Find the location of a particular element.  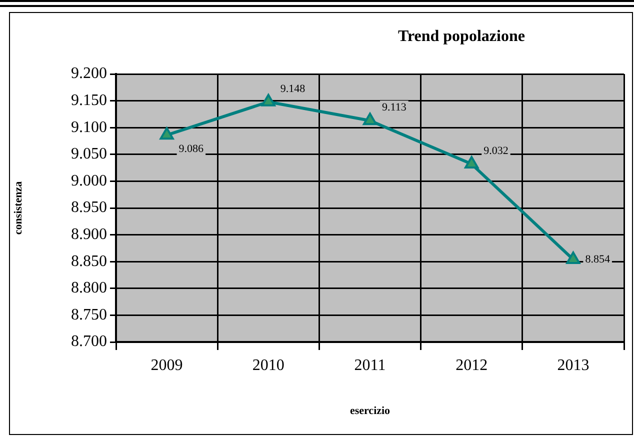

y-tick-label: 8.800 is located at coordinates (89, 288).